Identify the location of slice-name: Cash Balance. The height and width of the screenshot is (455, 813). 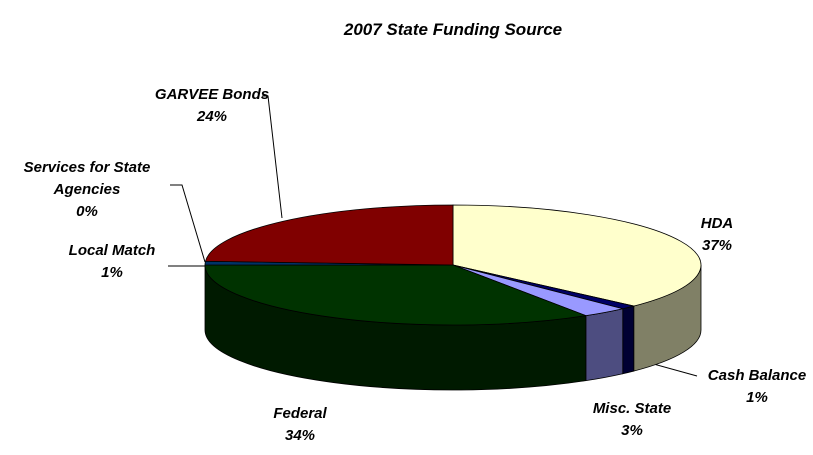
(757, 375).